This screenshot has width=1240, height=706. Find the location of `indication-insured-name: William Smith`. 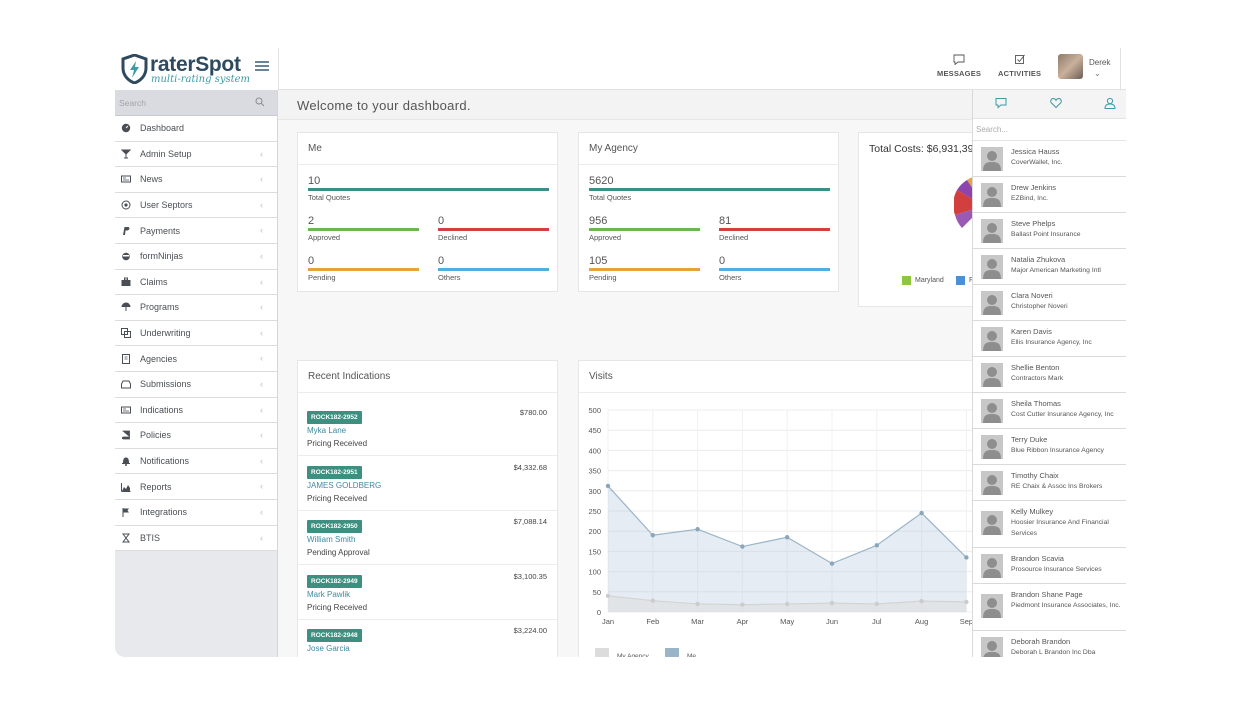

indication-insured-name: William Smith is located at coordinates (331, 539).